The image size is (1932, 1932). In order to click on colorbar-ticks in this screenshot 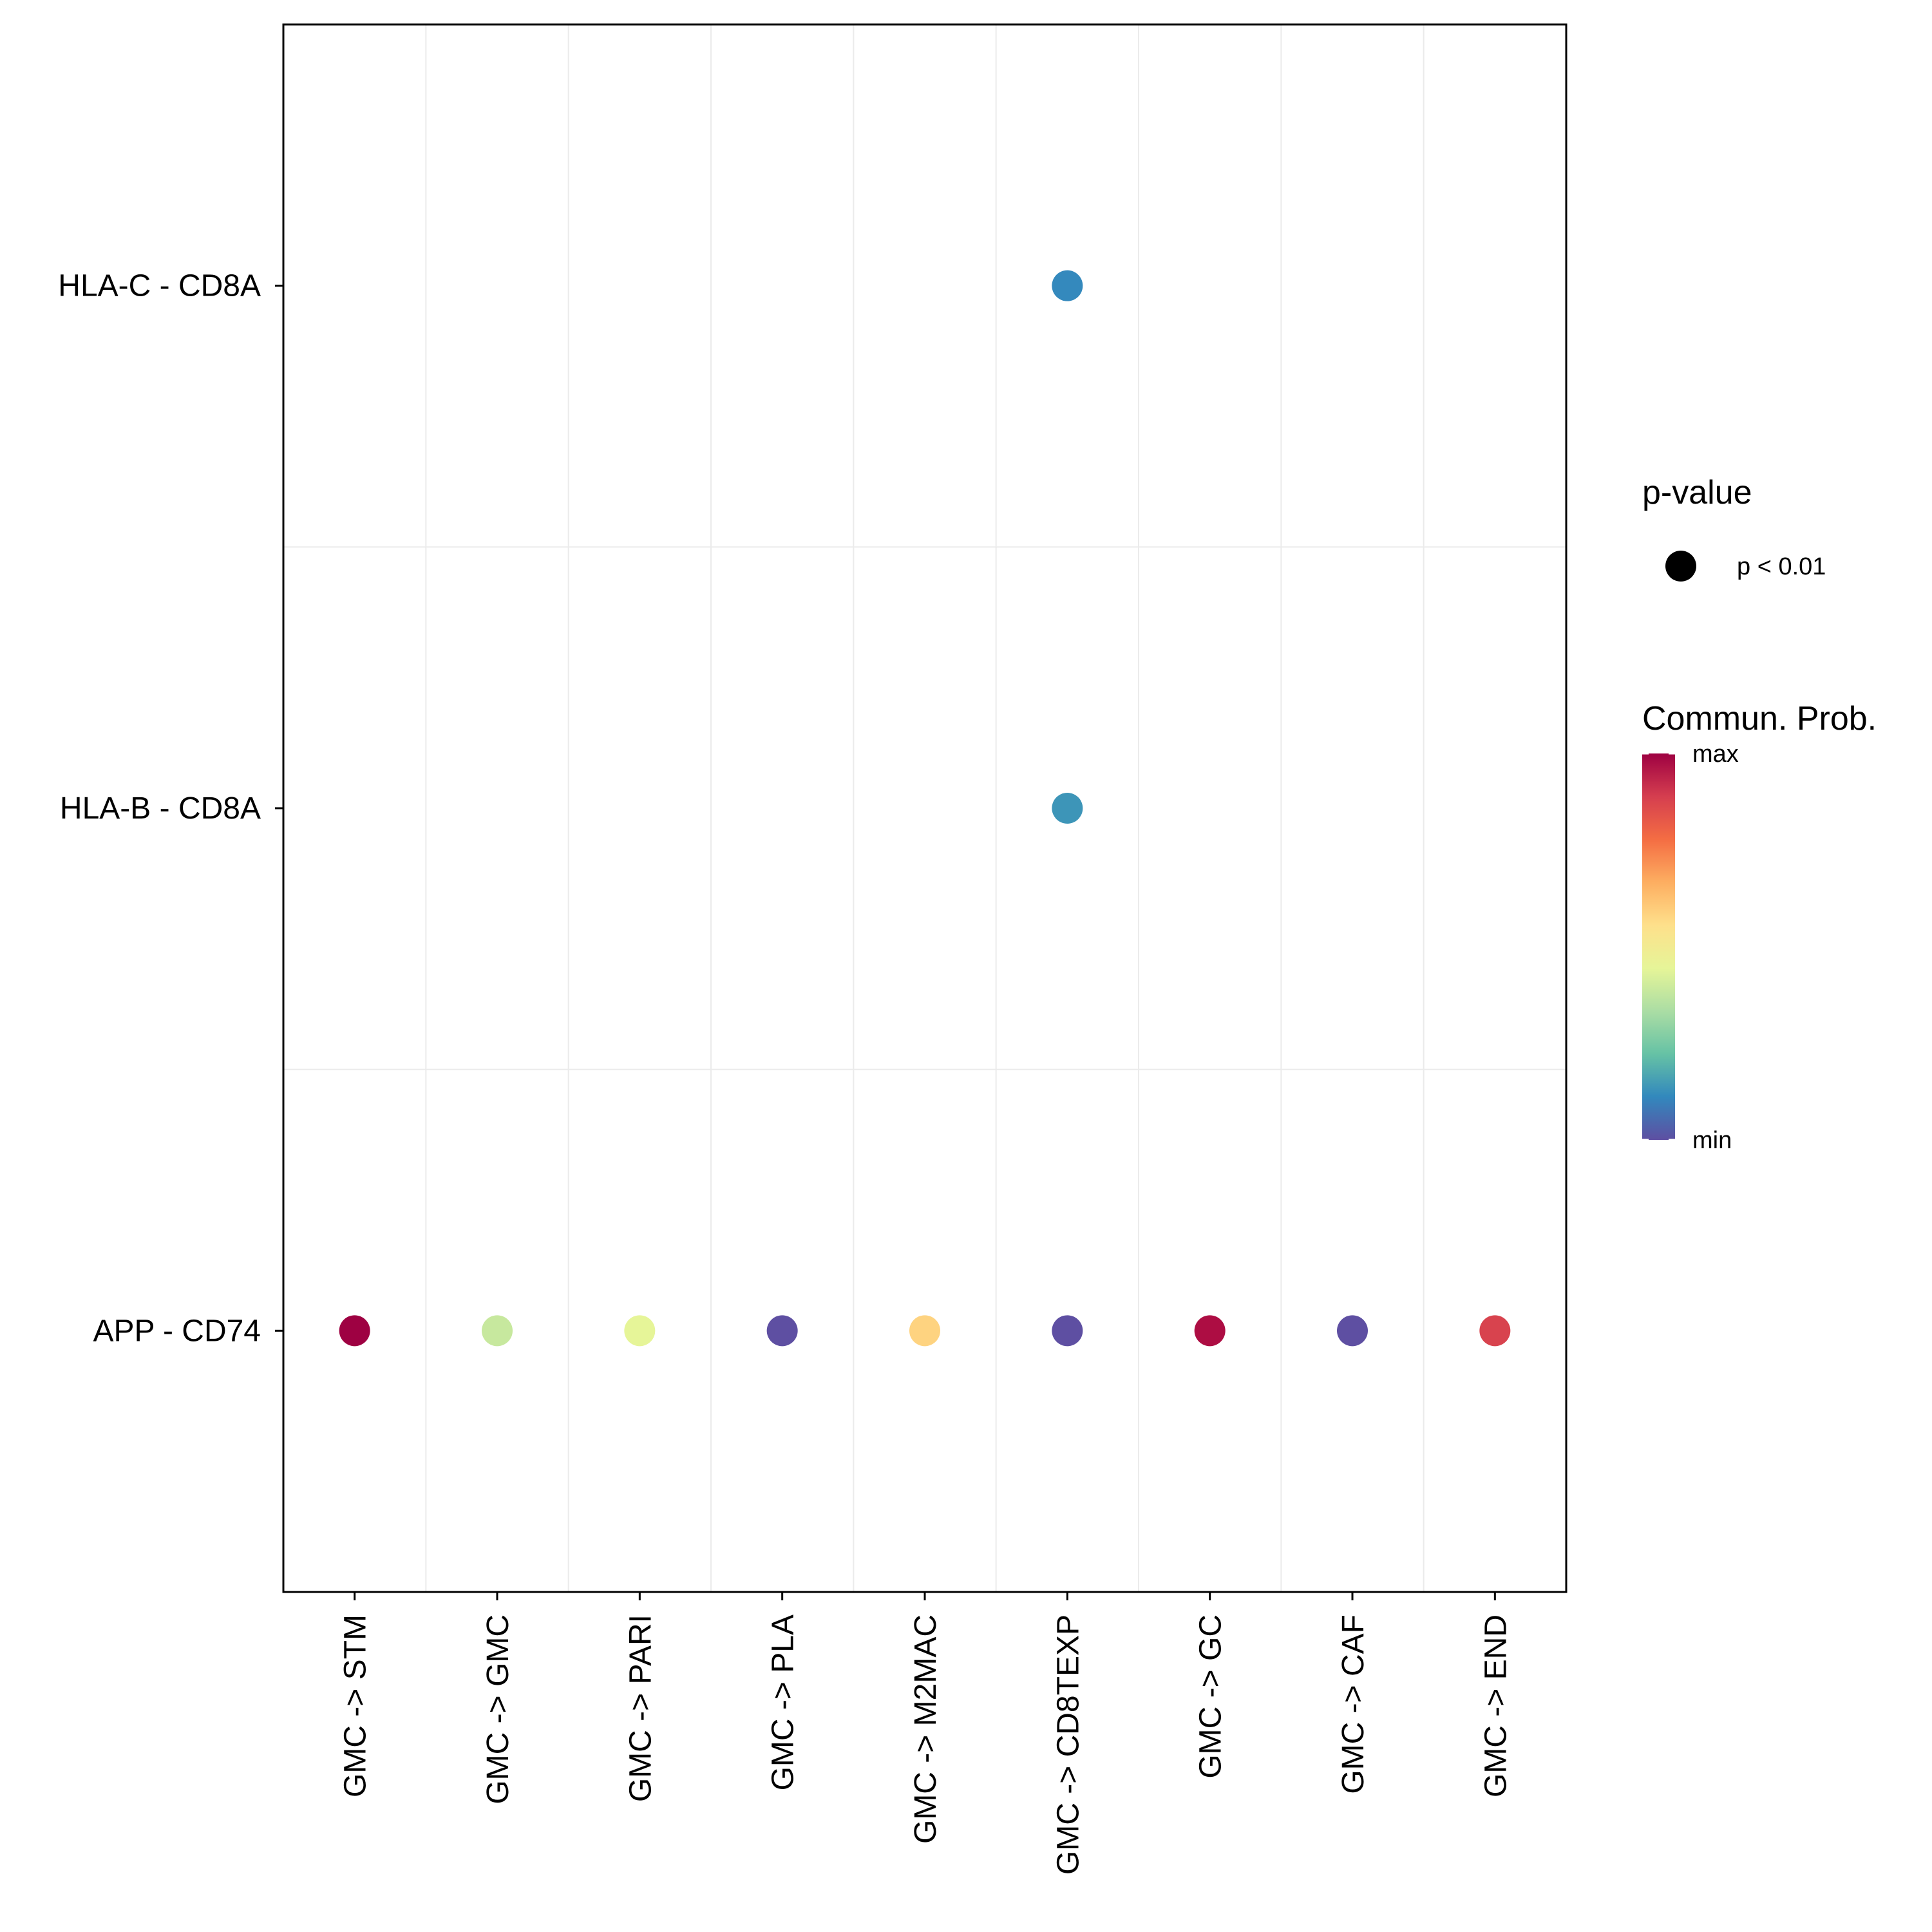, I will do `click(1659, 946)`.